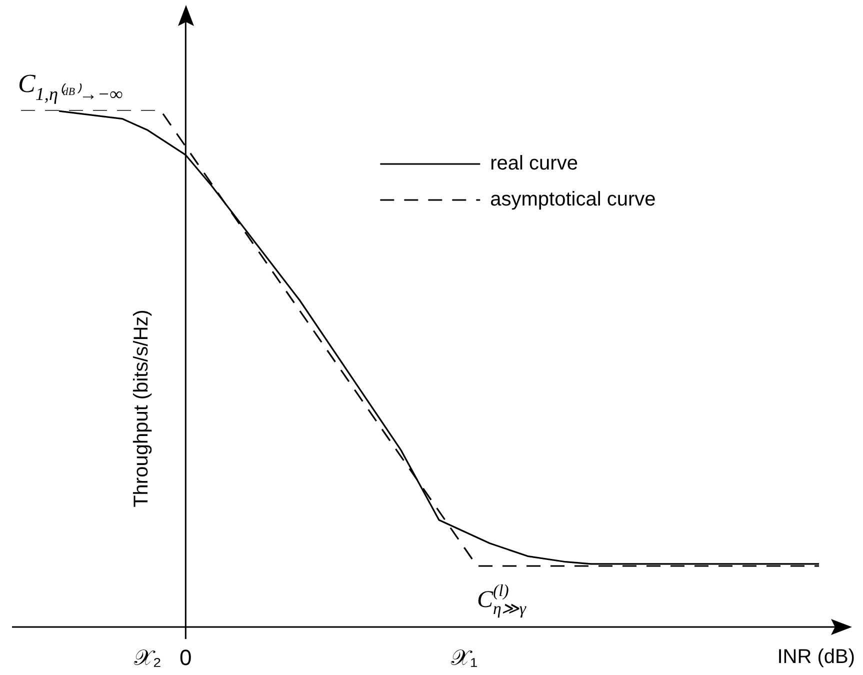 Image resolution: width=863 pixels, height=675 pixels. Describe the element at coordinates (141, 409) in the screenshot. I see `y-axis-title: Throughput (bits/s/Hz)` at that location.